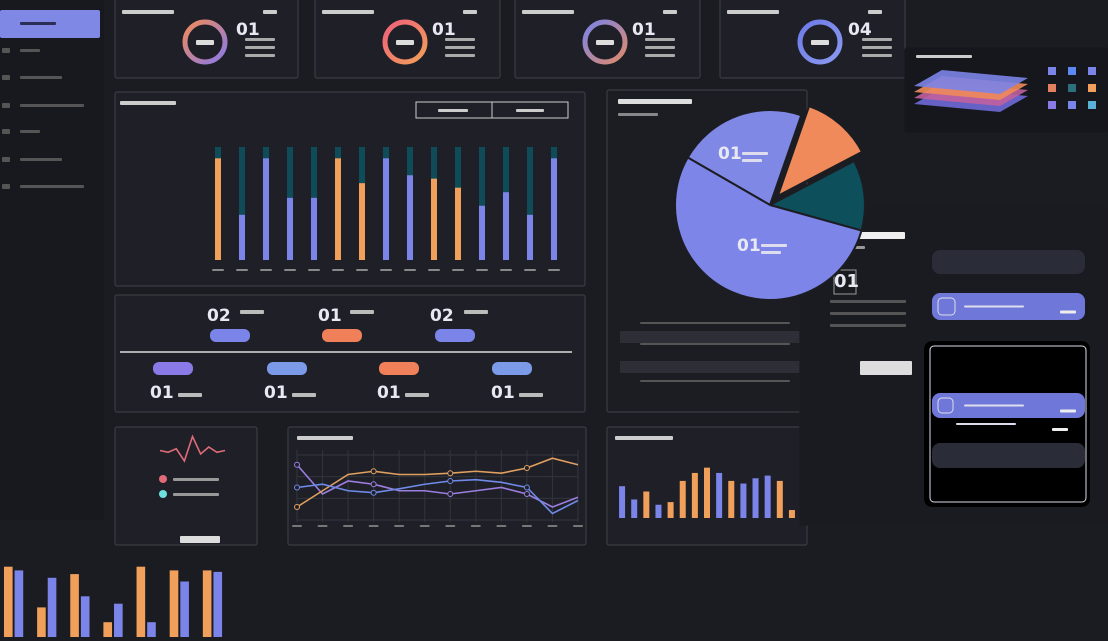 Image resolution: width=1108 pixels, height=641 pixels. What do you see at coordinates (715, 367) in the screenshot?
I see `table-row` at bounding box center [715, 367].